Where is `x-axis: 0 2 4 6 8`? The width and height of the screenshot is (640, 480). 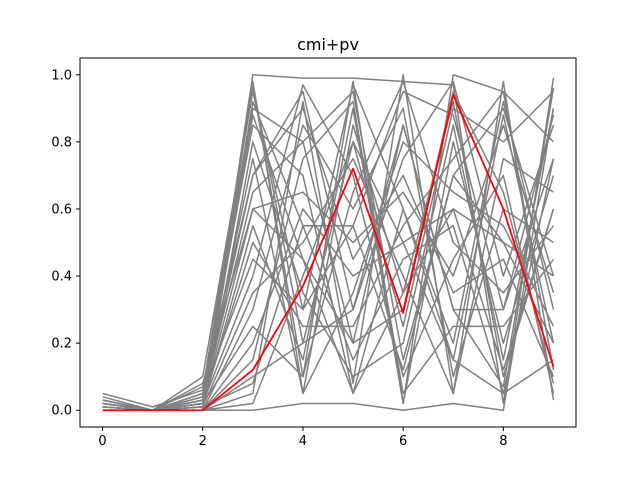 x-axis: 0 2 4 6 8 is located at coordinates (302, 438).